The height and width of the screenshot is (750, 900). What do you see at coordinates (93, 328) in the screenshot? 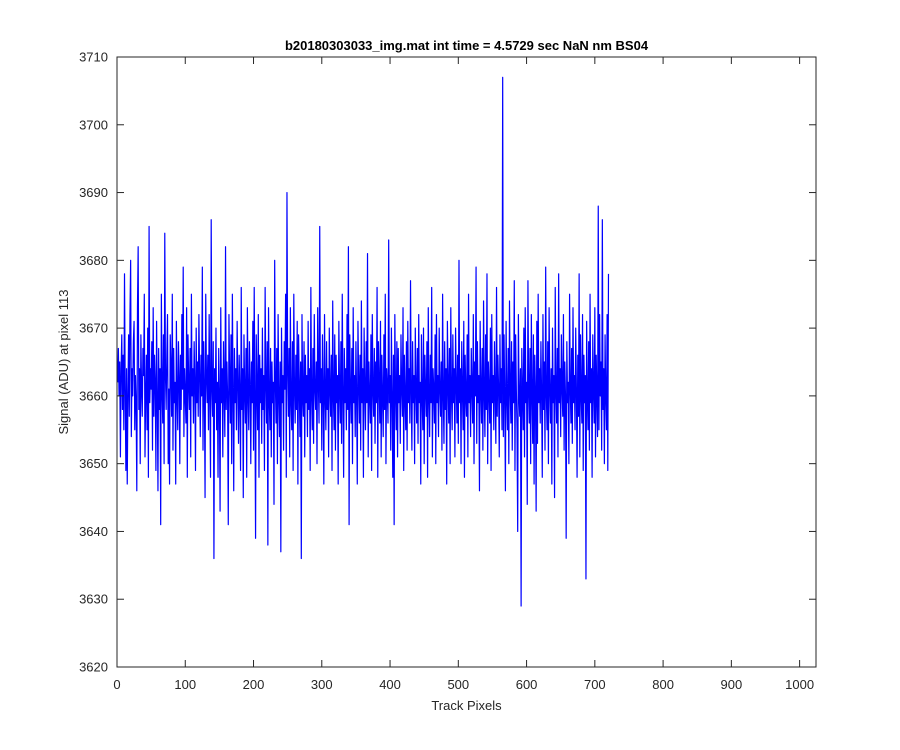
I see `y-tick-label: 3670` at bounding box center [93, 328].